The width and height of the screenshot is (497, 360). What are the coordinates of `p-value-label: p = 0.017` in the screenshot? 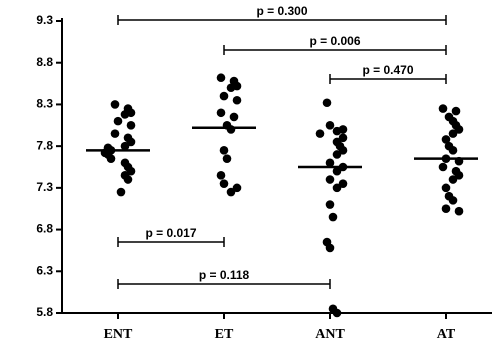 It's located at (170, 233).